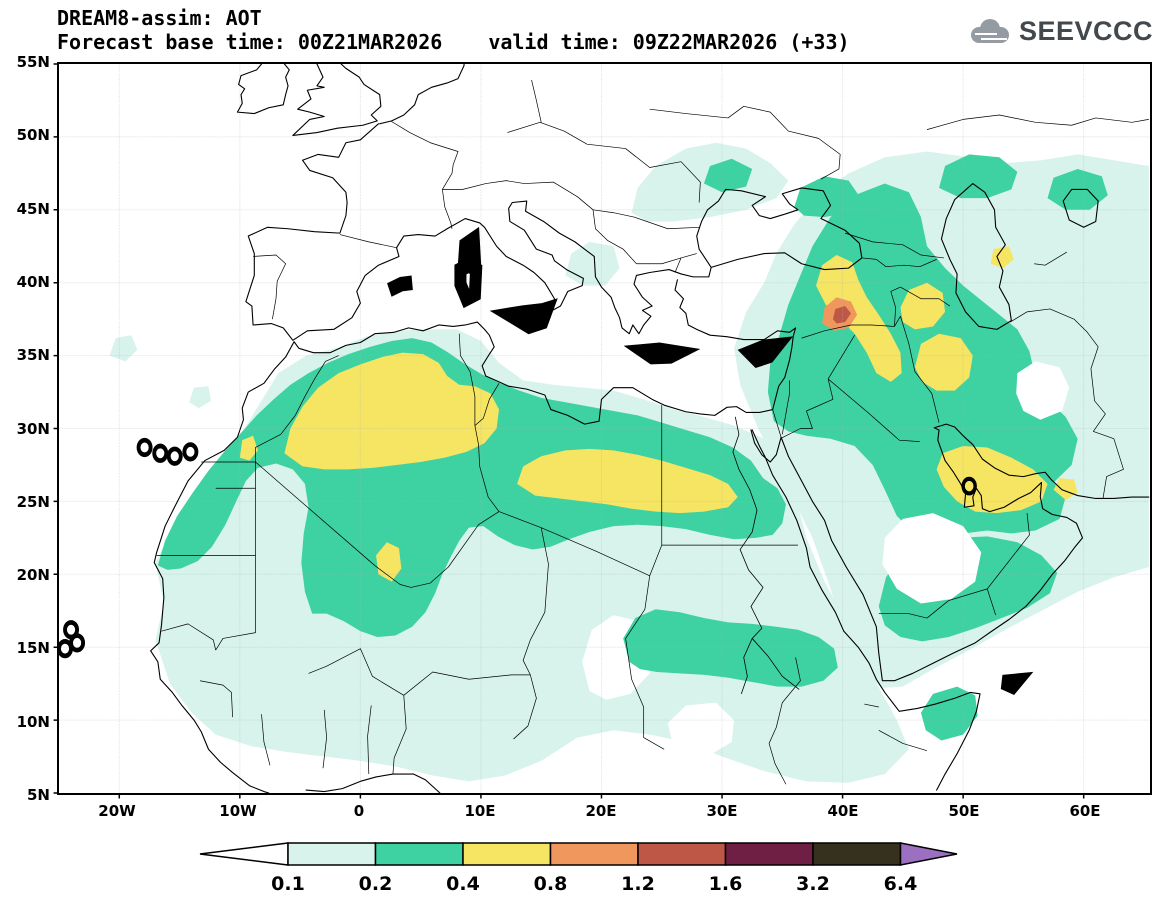 The image size is (1165, 905). I want to click on lat-label-45n: 45N, so click(33, 209).